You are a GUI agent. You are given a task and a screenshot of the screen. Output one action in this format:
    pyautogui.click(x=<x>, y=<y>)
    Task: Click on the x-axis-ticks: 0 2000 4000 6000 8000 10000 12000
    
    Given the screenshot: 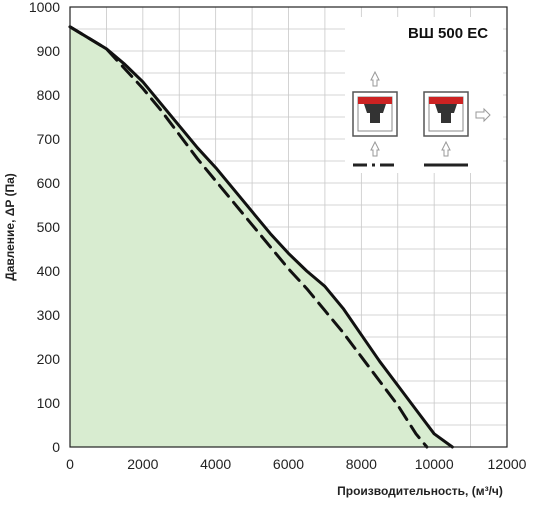 What is the action you would take?
    pyautogui.click(x=296, y=464)
    